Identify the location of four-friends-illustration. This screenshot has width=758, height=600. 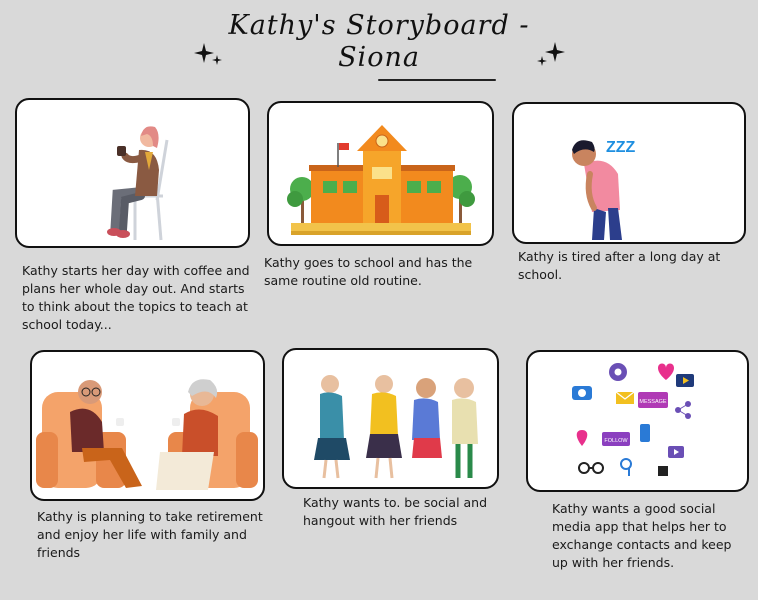
(396, 427).